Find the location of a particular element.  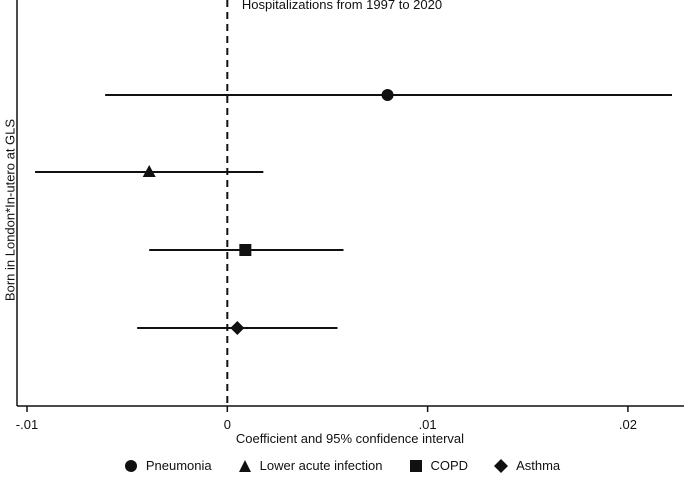

legend-item-copd: COPD is located at coordinates (439, 465).